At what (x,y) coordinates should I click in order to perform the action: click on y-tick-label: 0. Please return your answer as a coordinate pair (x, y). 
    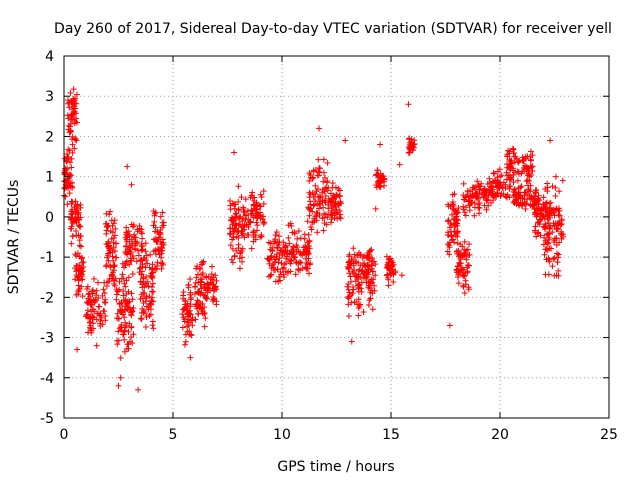
    Looking at the image, I should click on (49, 218).